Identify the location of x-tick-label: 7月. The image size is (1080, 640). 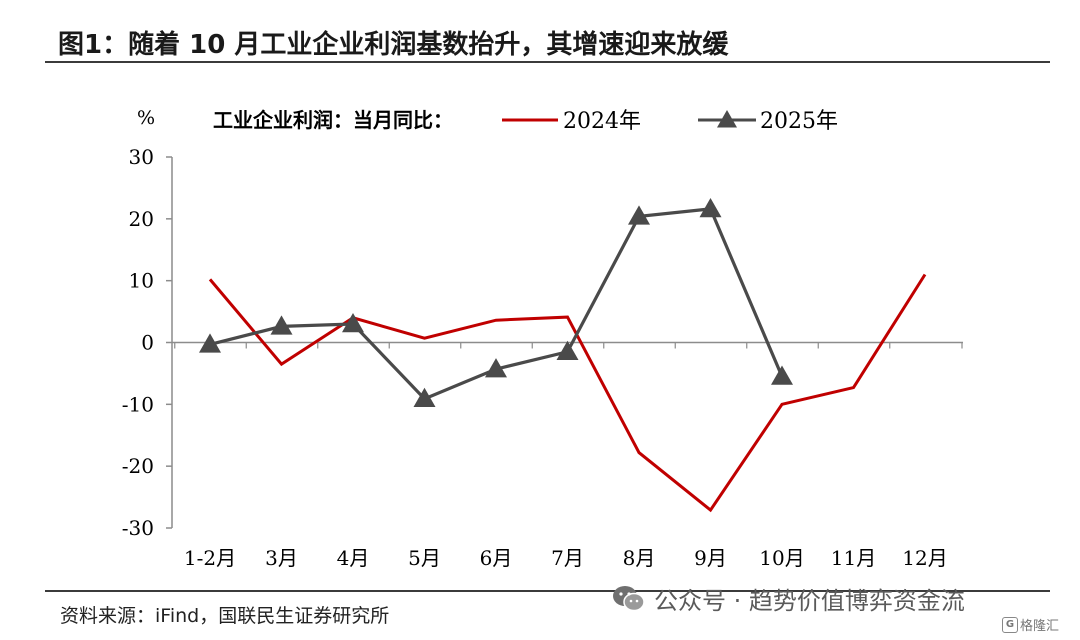
(567, 558).